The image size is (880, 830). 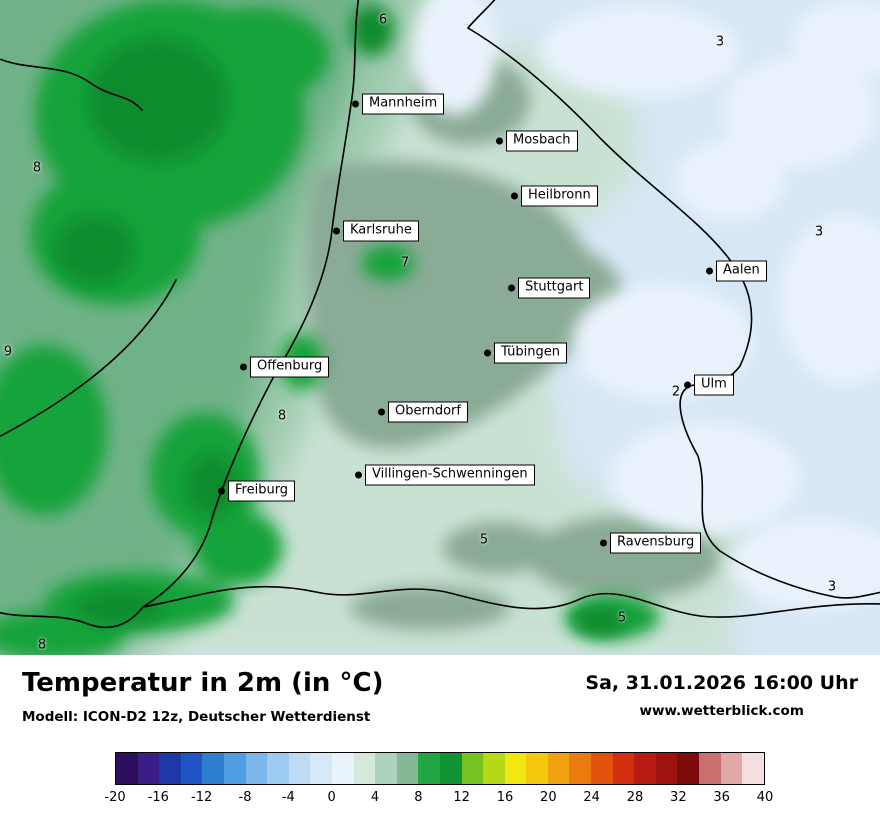 I want to click on city-label: Mannheim, so click(x=403, y=104).